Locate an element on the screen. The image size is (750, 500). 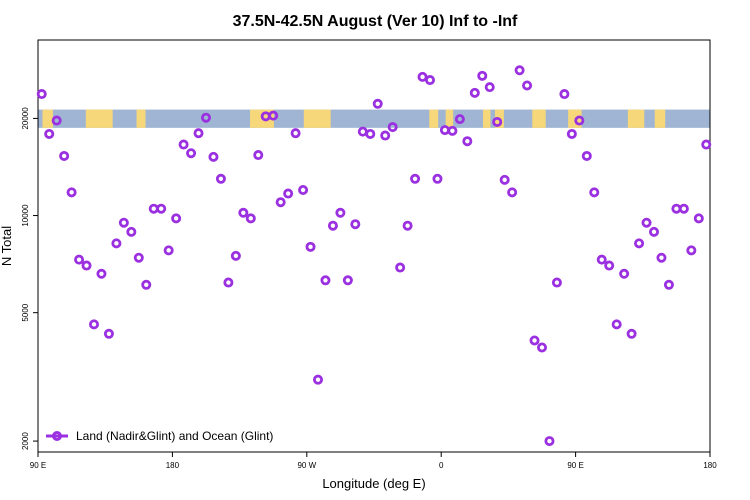
chart-title: 37.5N-42.5N August (Ver 10) Inf to -Inf is located at coordinates (375, 21).